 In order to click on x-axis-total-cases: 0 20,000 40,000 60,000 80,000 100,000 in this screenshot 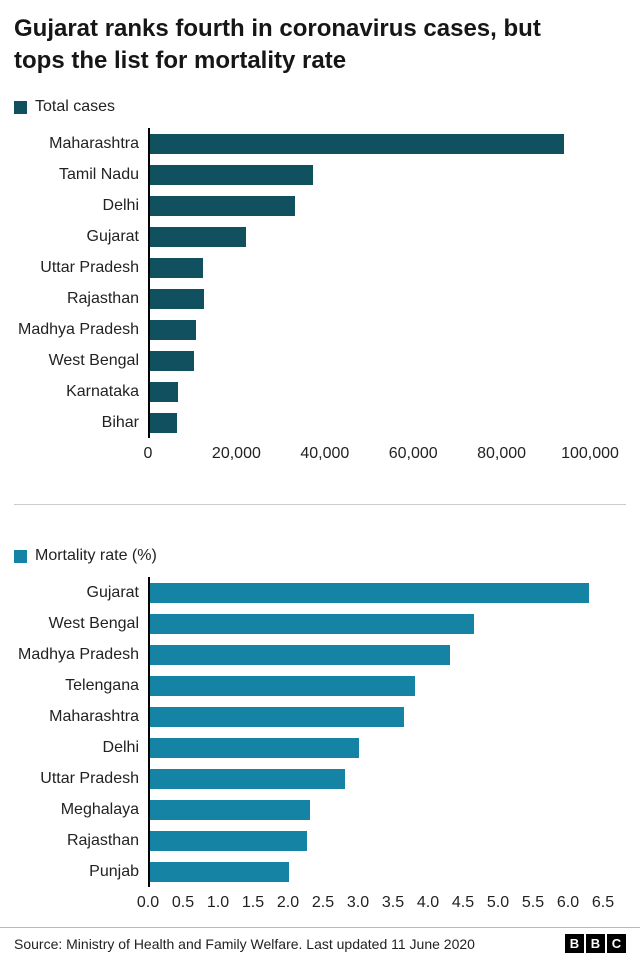, I will do `click(381, 453)`.